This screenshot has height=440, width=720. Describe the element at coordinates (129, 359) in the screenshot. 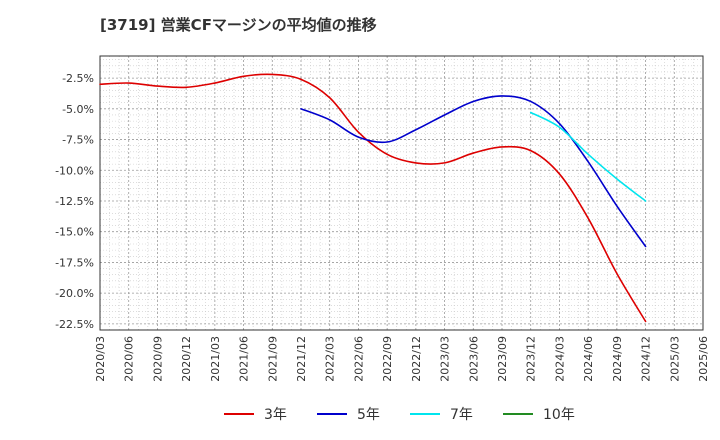

I see `x-tick-label: 2020/06` at that location.